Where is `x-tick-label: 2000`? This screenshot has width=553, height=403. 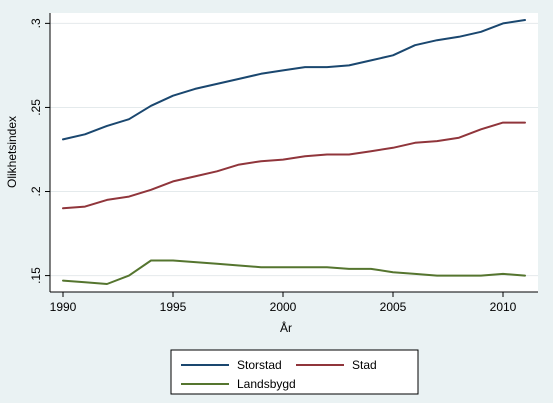
x-tick-label: 2000 is located at coordinates (283, 307).